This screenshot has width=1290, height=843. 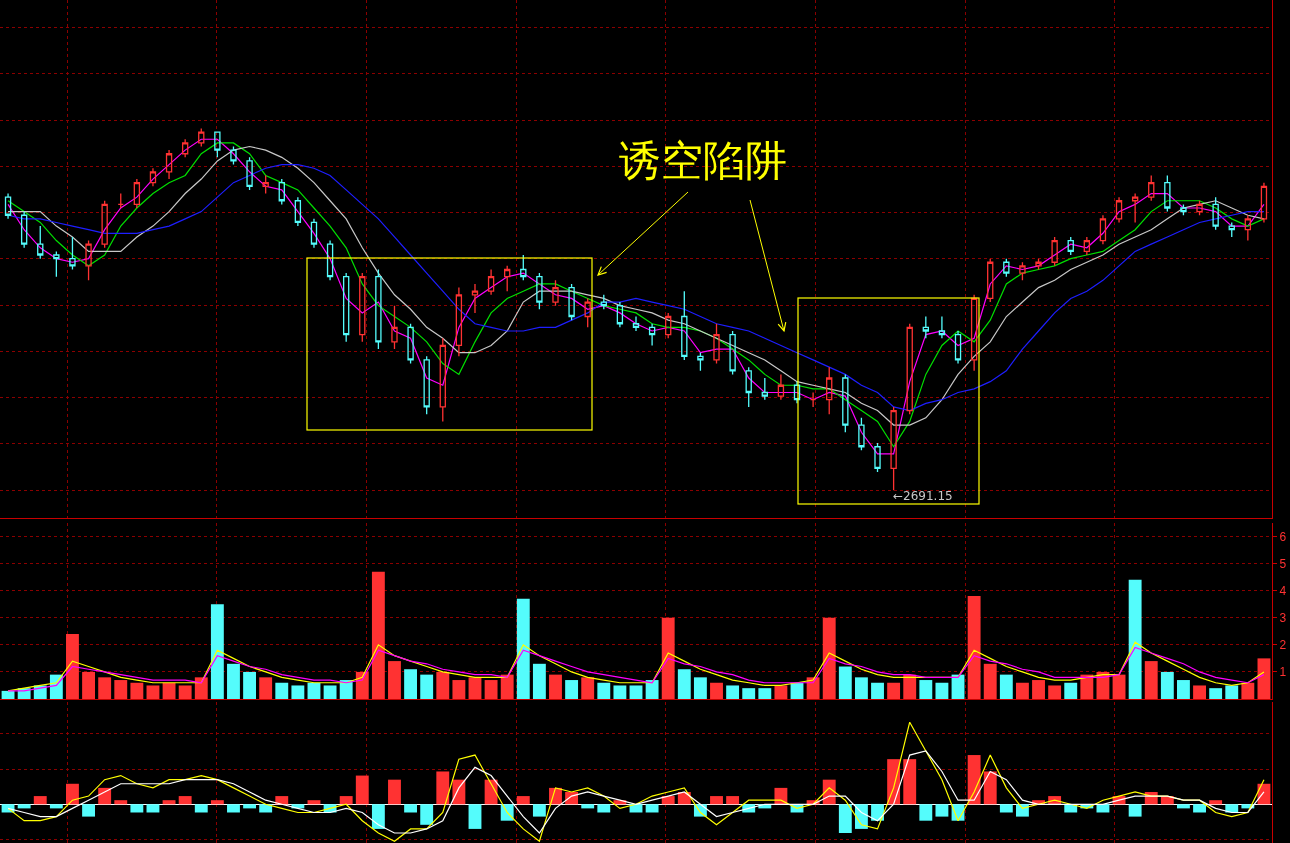 I want to click on y-tick-label: 3, so click(x=1283, y=617).